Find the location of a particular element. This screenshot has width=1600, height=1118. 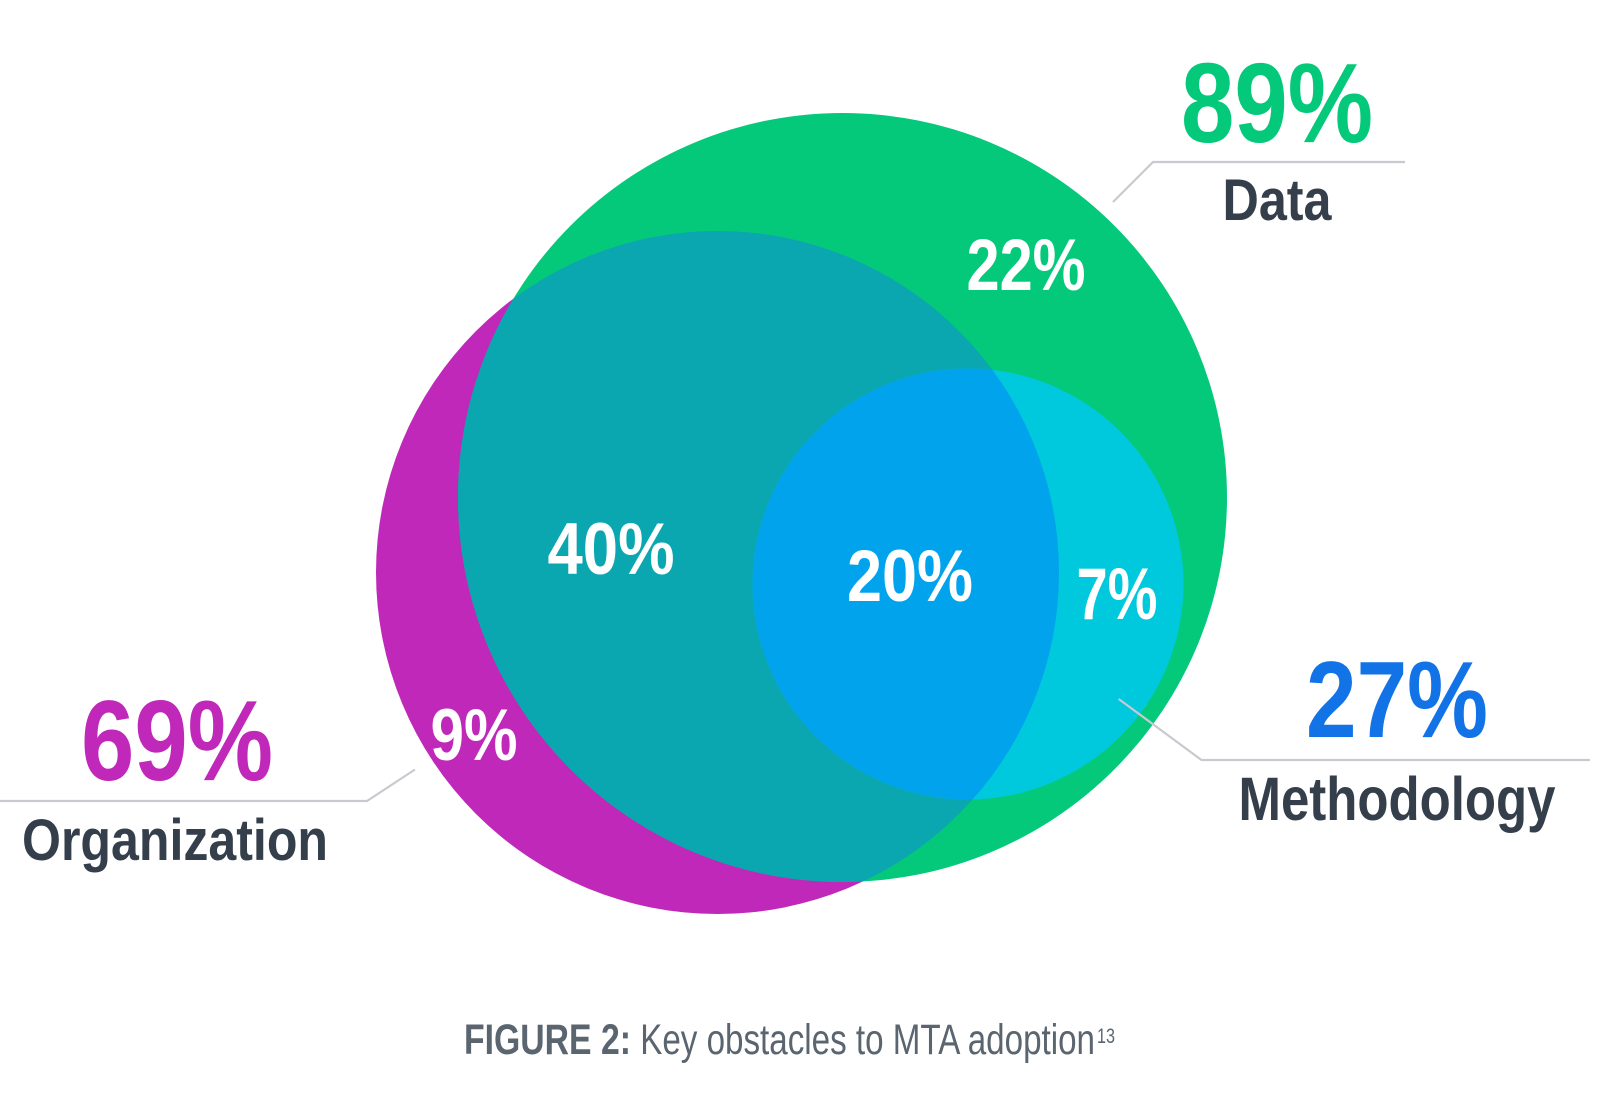

svg-text: 22% is located at coordinates (1026, 265).